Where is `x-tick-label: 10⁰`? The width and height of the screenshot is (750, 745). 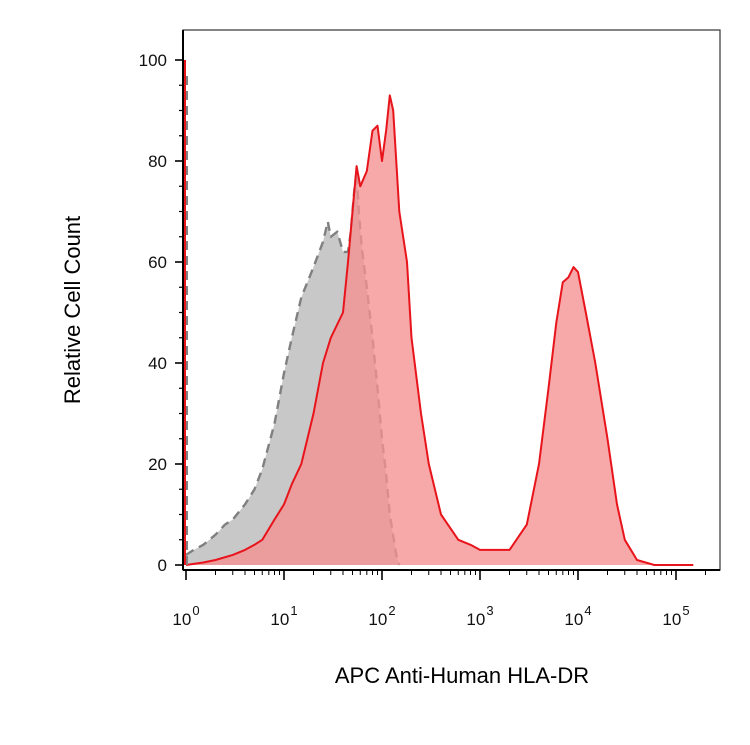 x-tick-label: 10⁰ is located at coordinates (185, 616).